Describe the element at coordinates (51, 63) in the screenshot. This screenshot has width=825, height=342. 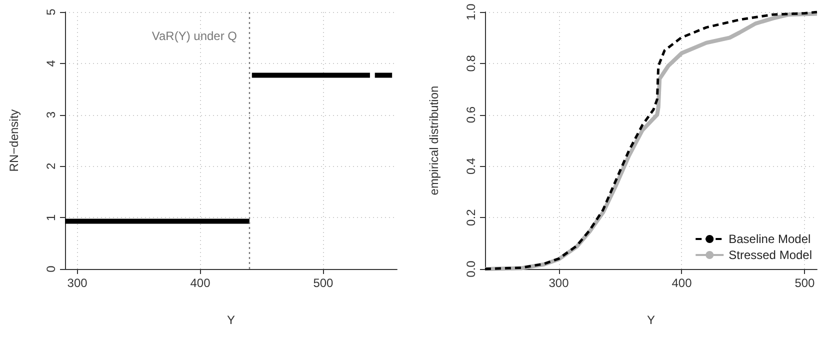
I see `y-tick-label: 4` at that location.